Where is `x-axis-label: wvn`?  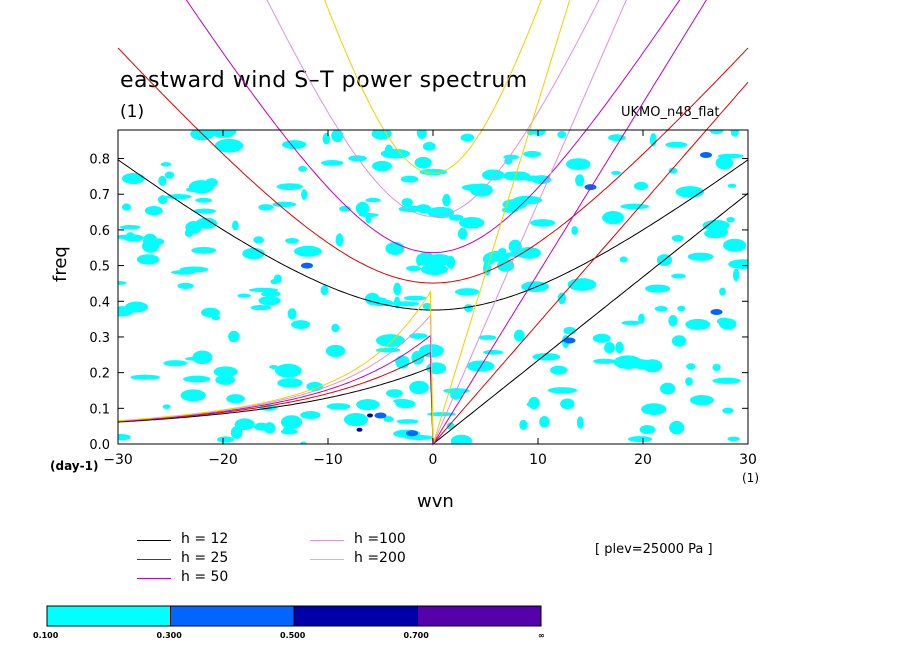
x-axis-label: wvn is located at coordinates (435, 501).